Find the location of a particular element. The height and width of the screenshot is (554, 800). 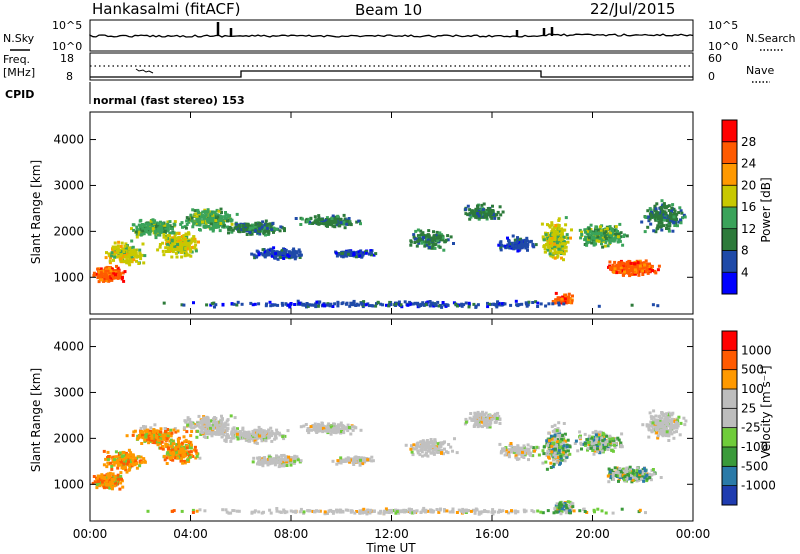

power-scatter is located at coordinates (389, 254).